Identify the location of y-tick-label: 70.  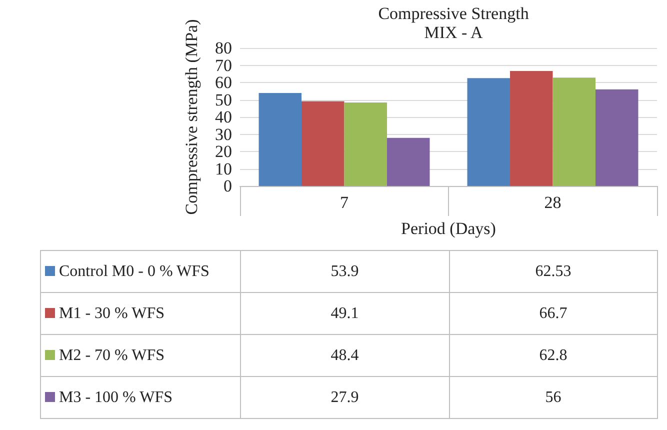
(223, 65).